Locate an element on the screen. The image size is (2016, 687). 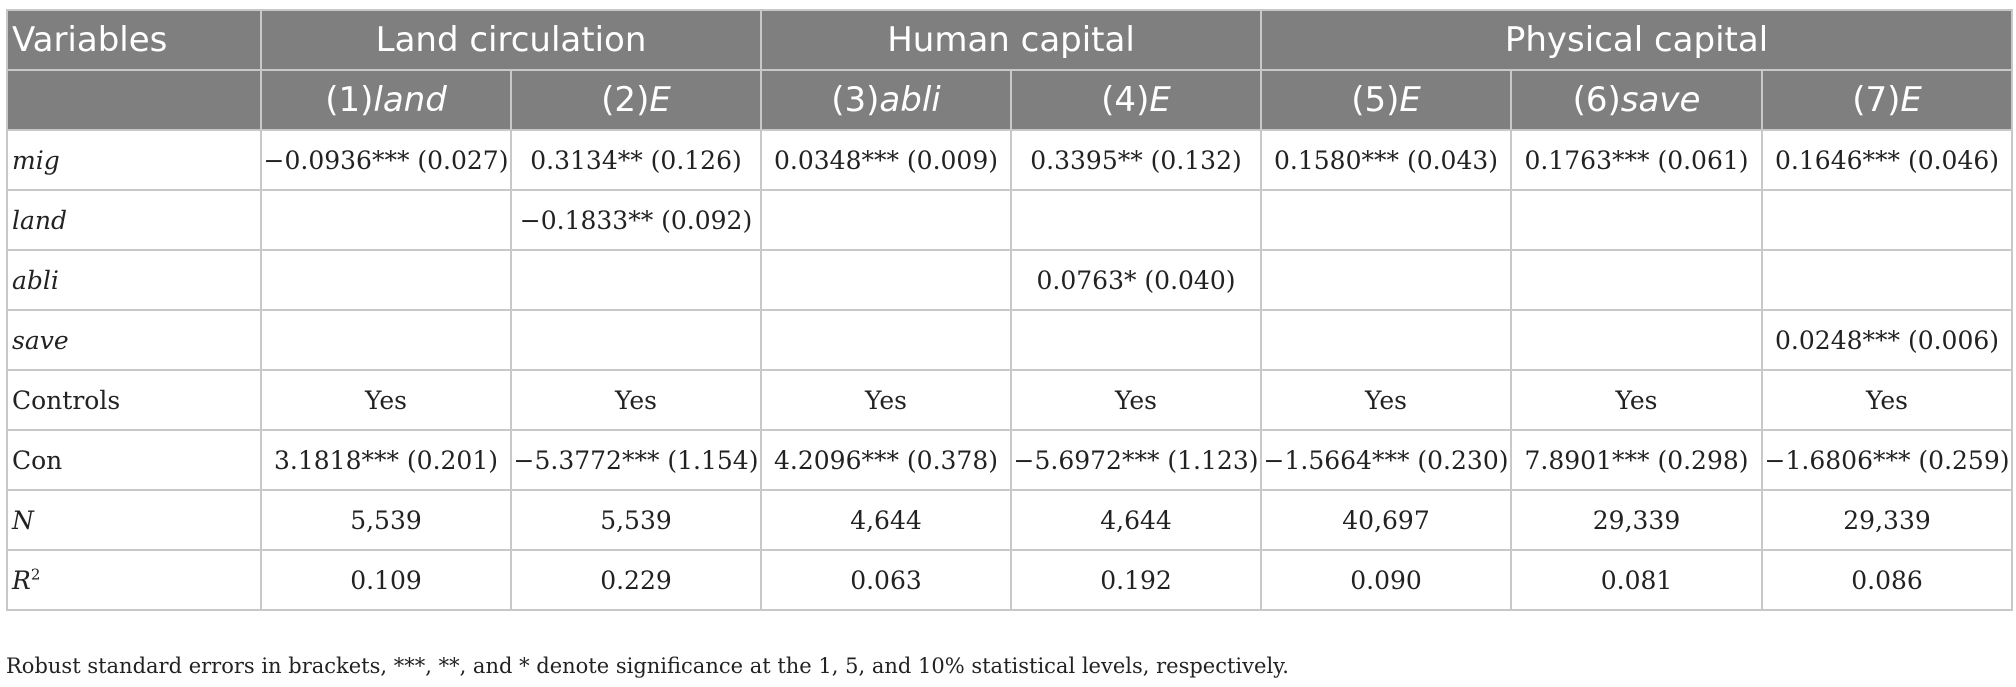
row-label-abli: abli is located at coordinates (134, 280).